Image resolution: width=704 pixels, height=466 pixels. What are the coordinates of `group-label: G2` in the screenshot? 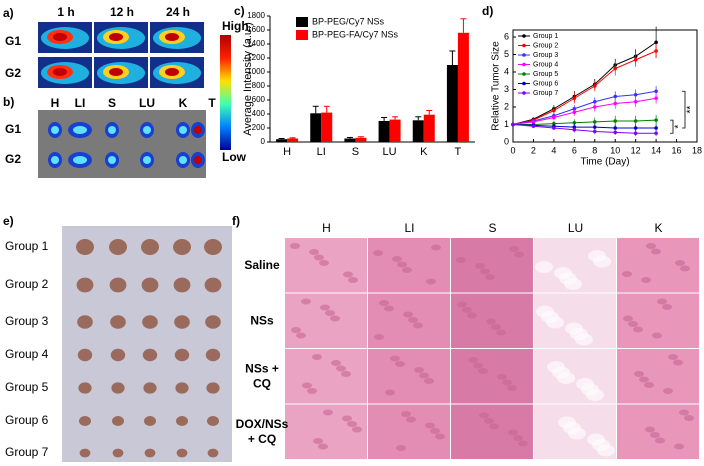 It's located at (13, 73).